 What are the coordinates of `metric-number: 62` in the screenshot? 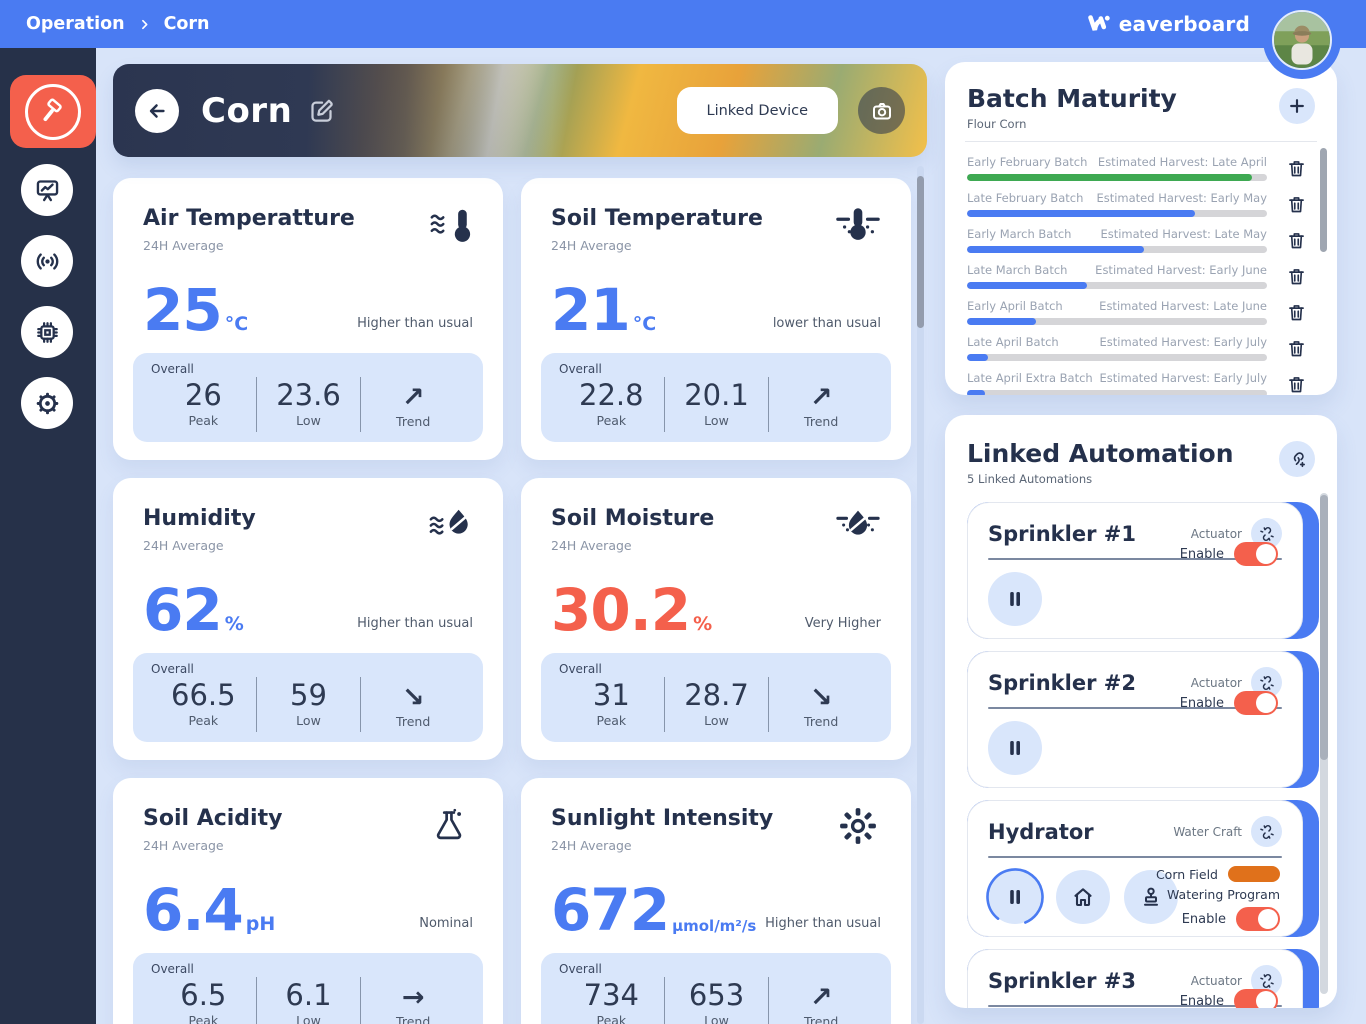 It's located at (183, 609).